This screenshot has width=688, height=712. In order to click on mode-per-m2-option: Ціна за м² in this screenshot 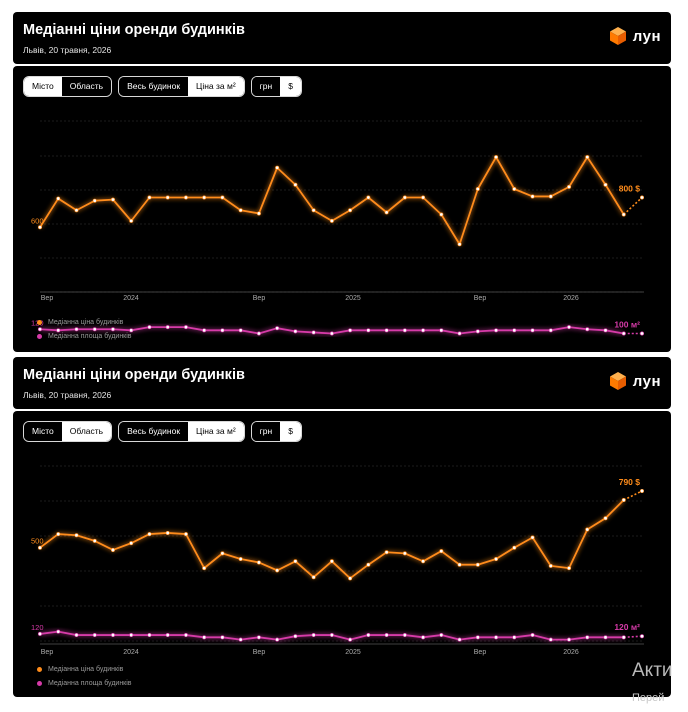, I will do `click(216, 431)`.